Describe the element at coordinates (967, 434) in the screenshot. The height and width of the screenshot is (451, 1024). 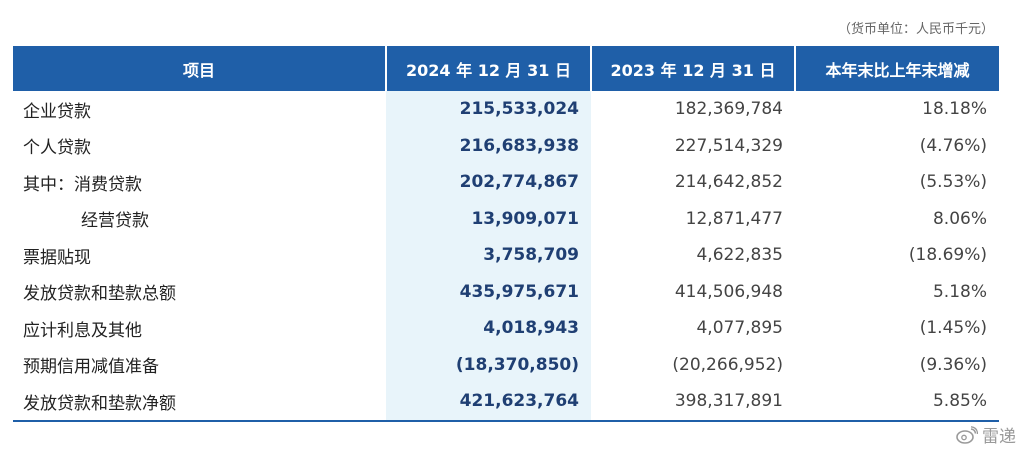
I see `weibo-icon` at that location.